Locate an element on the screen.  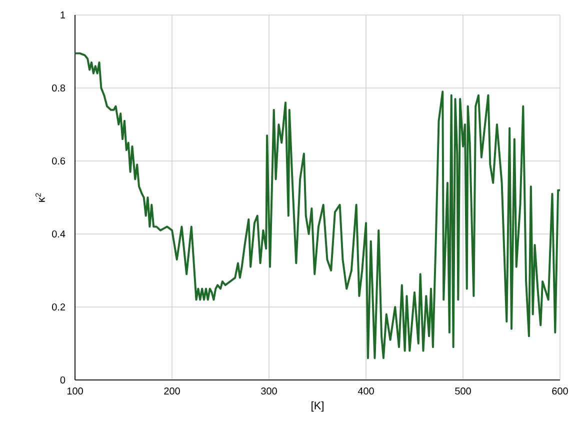
x-axis-title: [K] is located at coordinates (318, 406).